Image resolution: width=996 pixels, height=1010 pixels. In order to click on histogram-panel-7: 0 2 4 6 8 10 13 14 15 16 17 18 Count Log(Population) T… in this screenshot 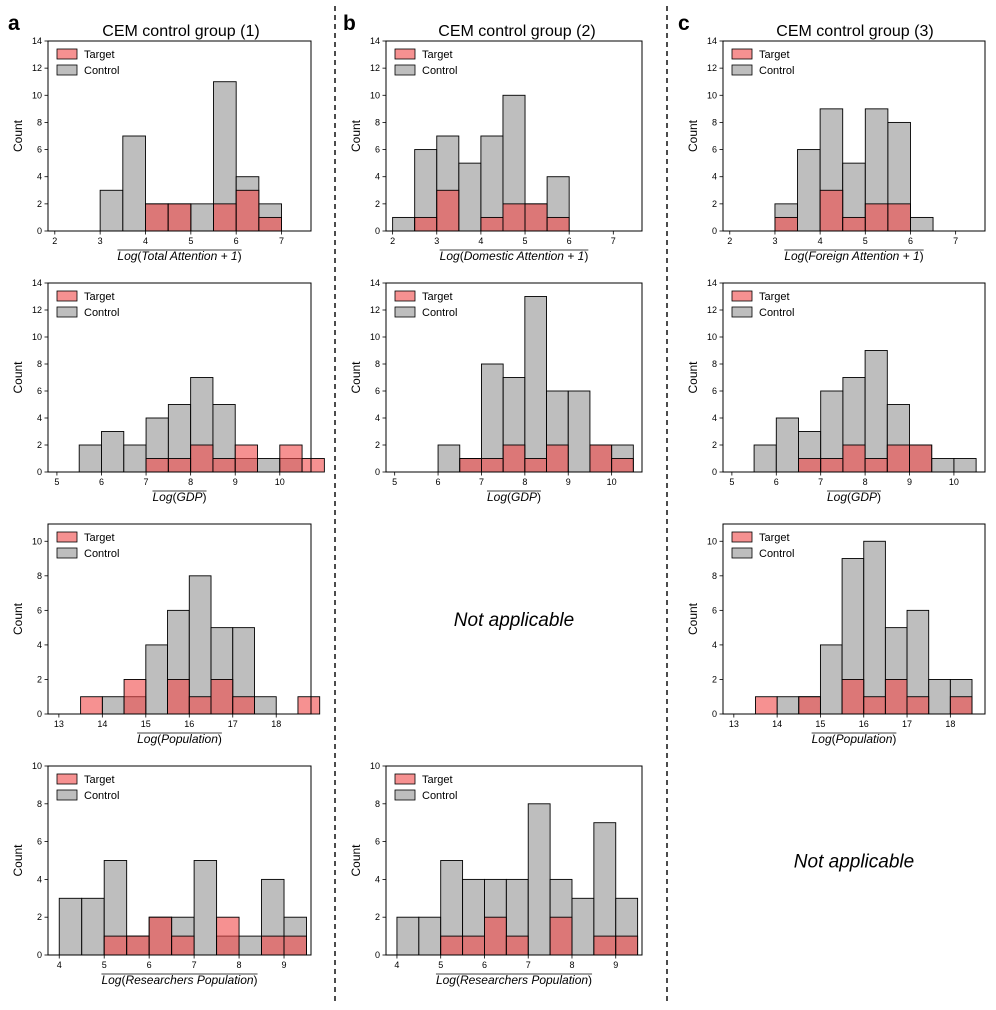, I will do `click(836, 634)`.